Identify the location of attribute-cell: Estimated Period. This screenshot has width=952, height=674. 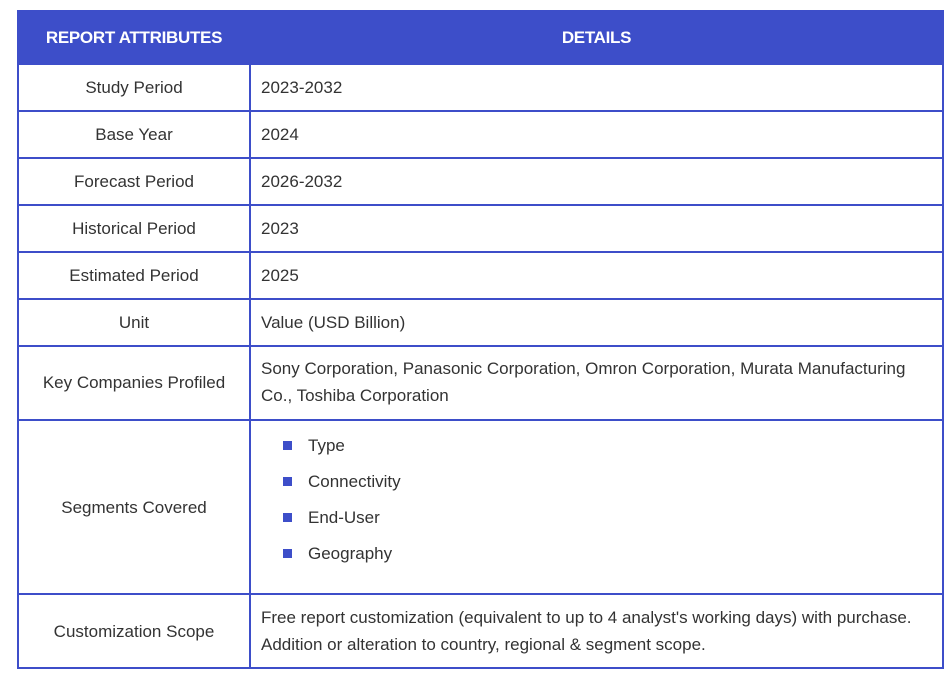
(134, 275).